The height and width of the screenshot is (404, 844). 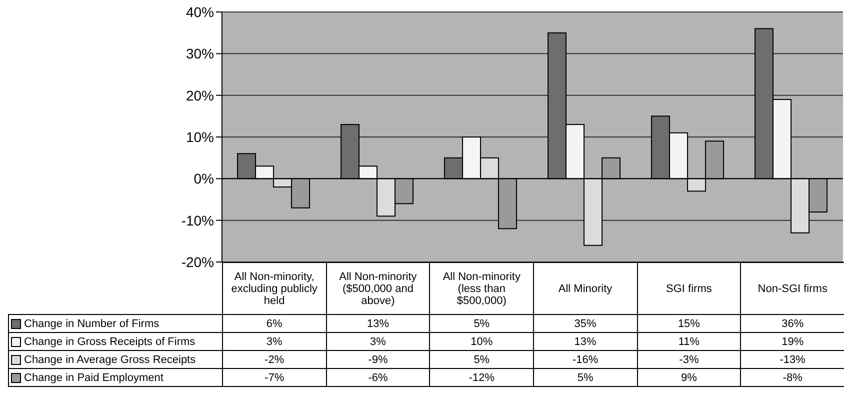 I want to click on legend-label: Change in Gross Receipts of Firms, so click(x=115, y=341).